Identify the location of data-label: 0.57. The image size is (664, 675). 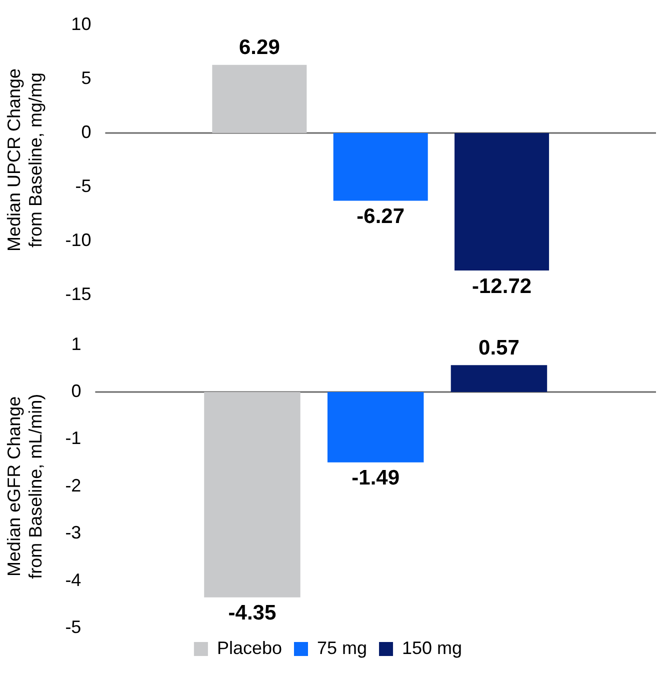
(499, 348).